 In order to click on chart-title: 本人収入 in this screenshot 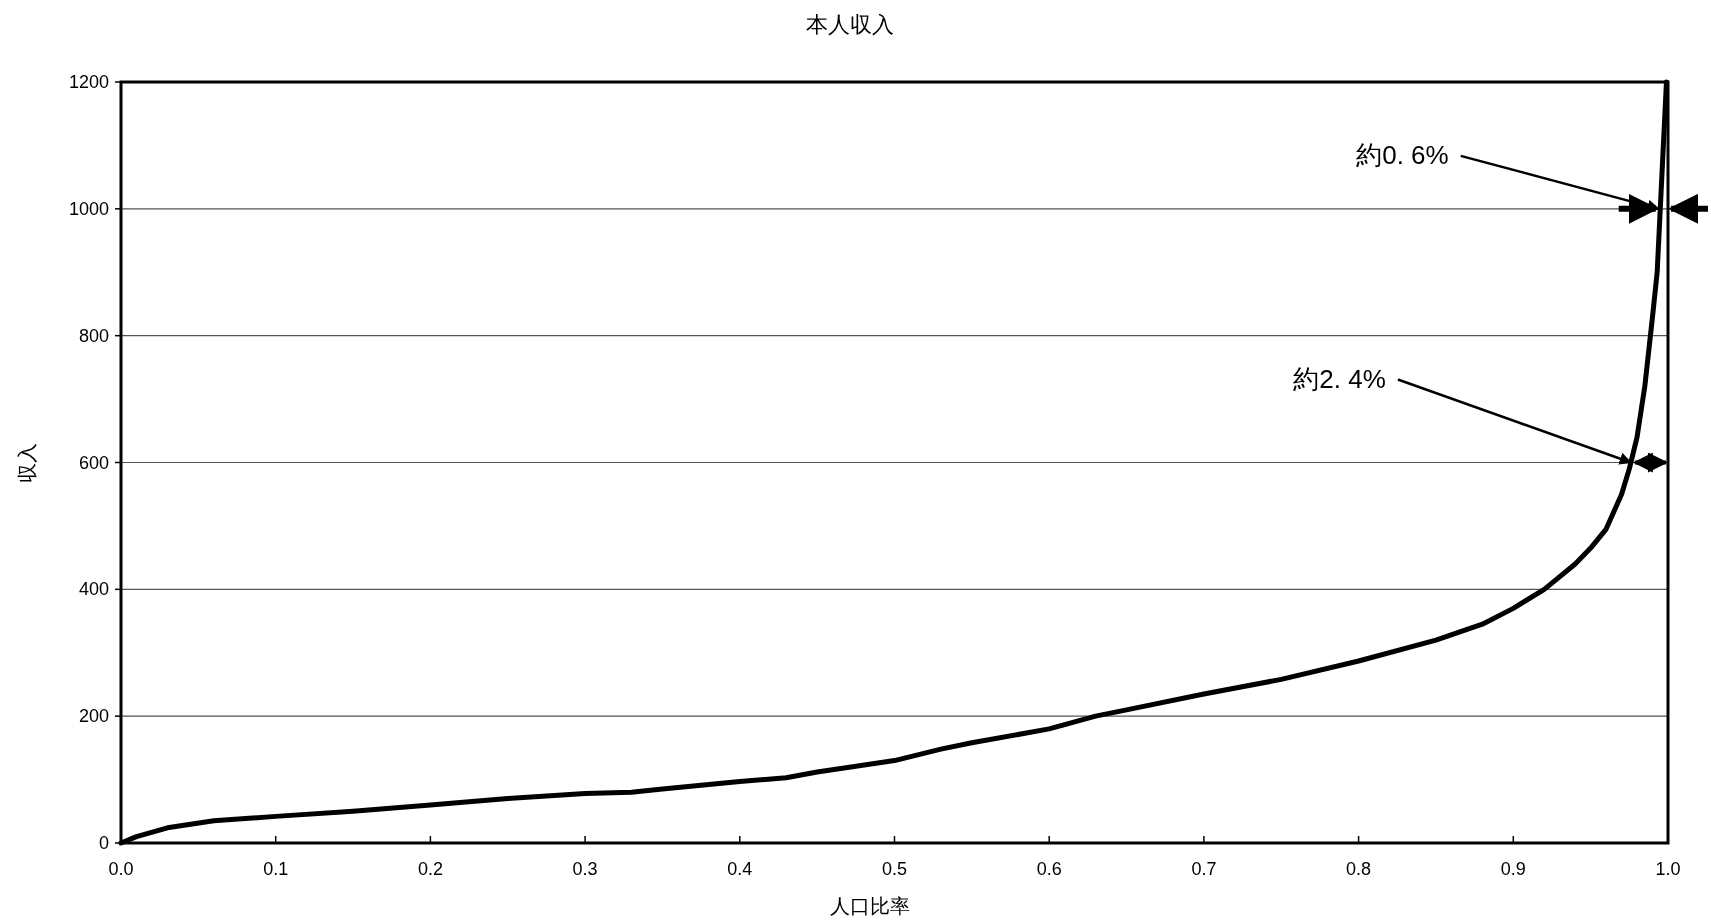, I will do `click(849, 24)`.